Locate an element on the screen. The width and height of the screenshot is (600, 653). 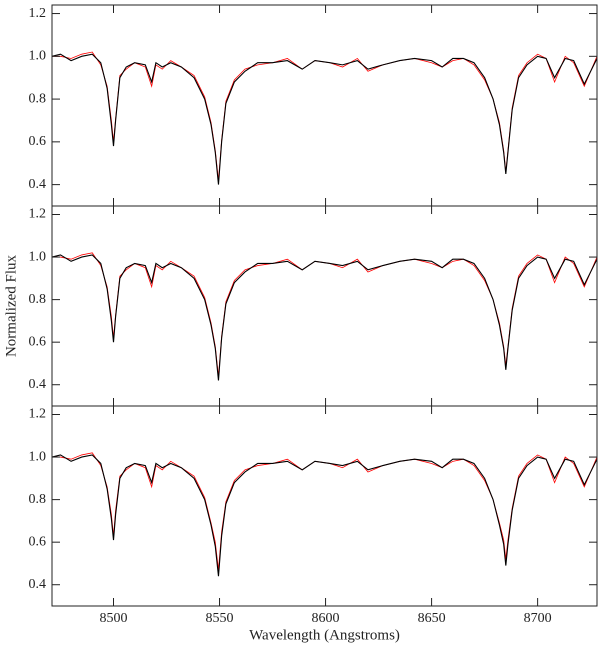
x-tick-label: 8700 is located at coordinates (538, 618).